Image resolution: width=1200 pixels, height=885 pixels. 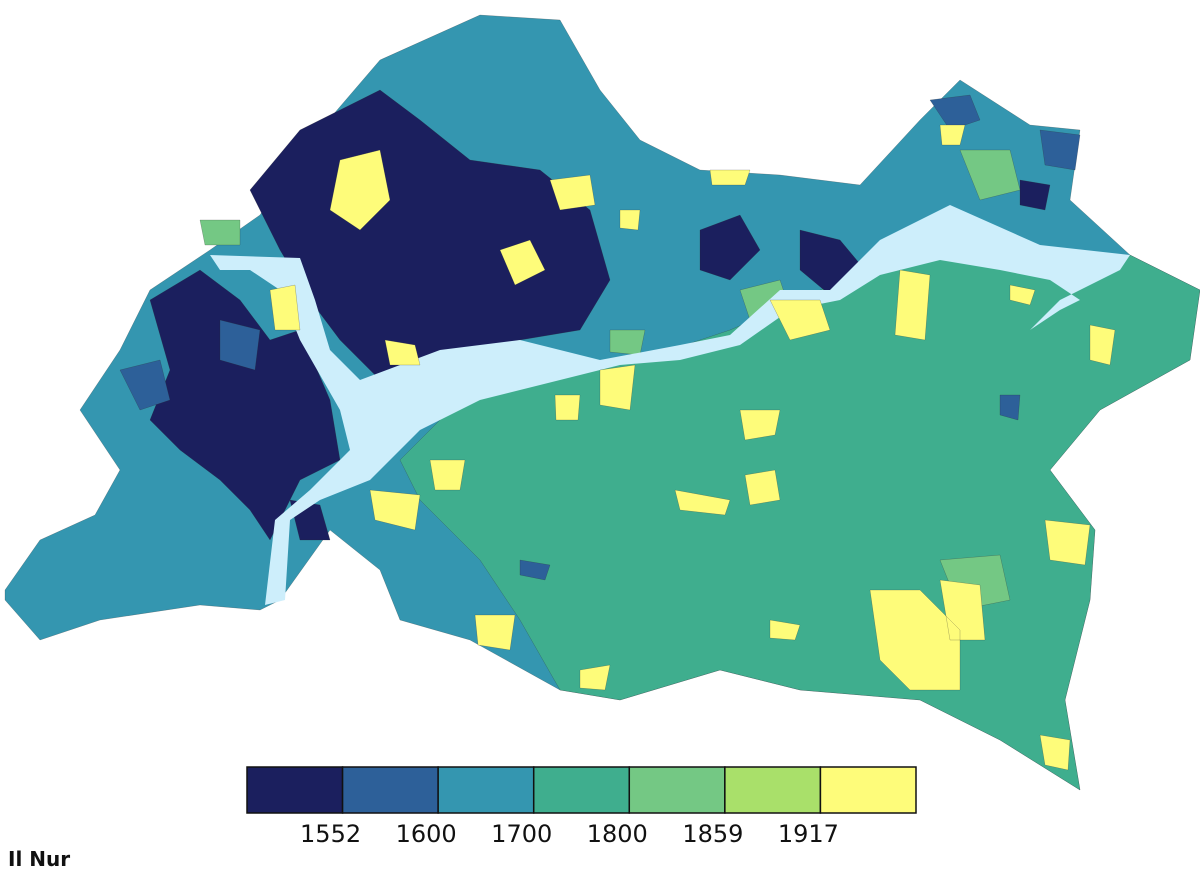 What do you see at coordinates (426, 834) in the screenshot?
I see `legend-tick-label: 1600` at bounding box center [426, 834].